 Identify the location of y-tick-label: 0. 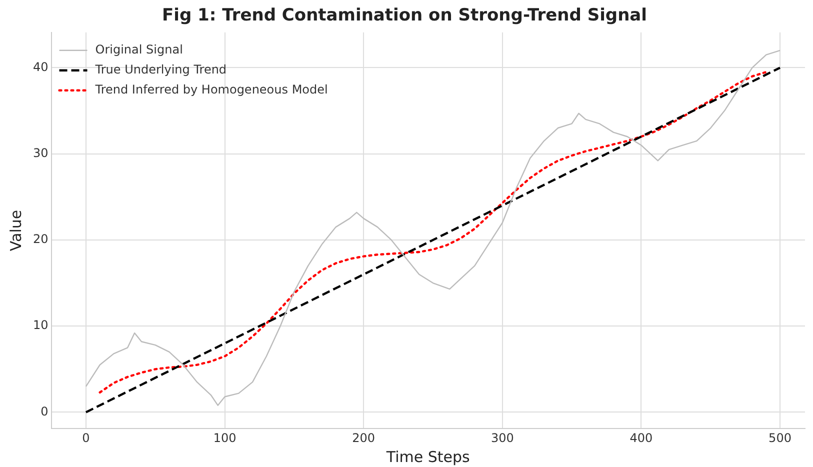
(44, 411).